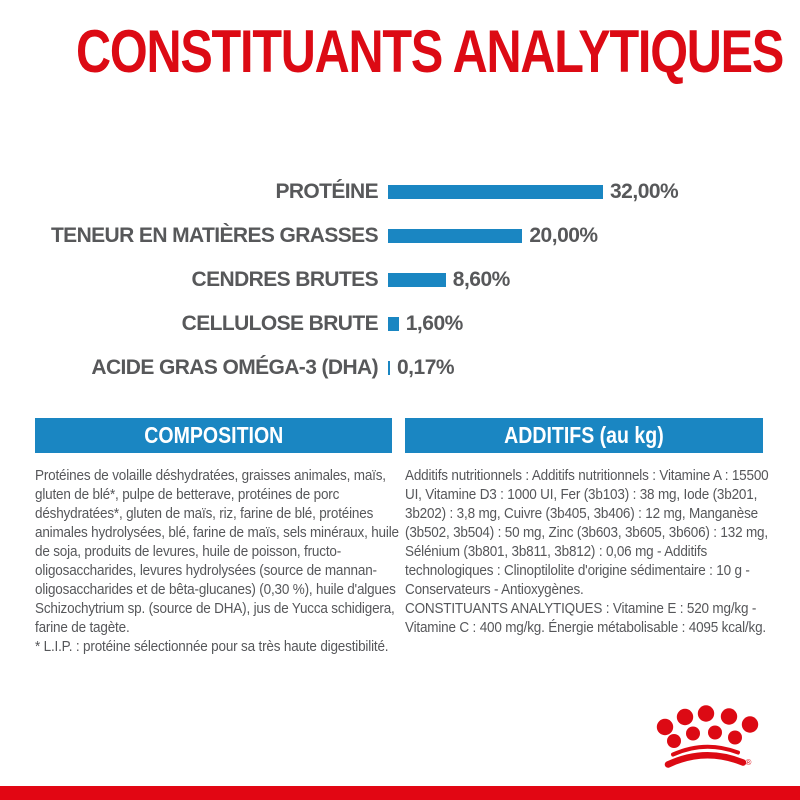  I want to click on chart-value-label: 8,60%, so click(481, 279).